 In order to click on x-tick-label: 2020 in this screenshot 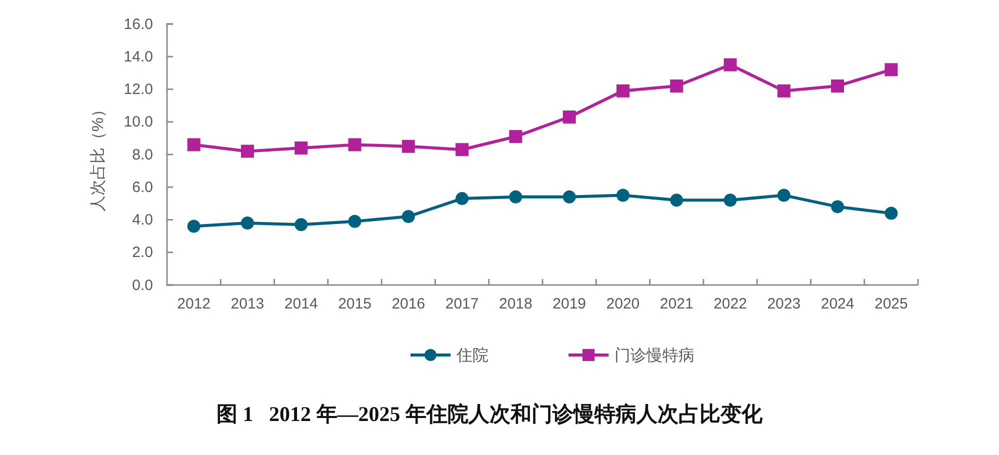, I will do `click(623, 304)`.